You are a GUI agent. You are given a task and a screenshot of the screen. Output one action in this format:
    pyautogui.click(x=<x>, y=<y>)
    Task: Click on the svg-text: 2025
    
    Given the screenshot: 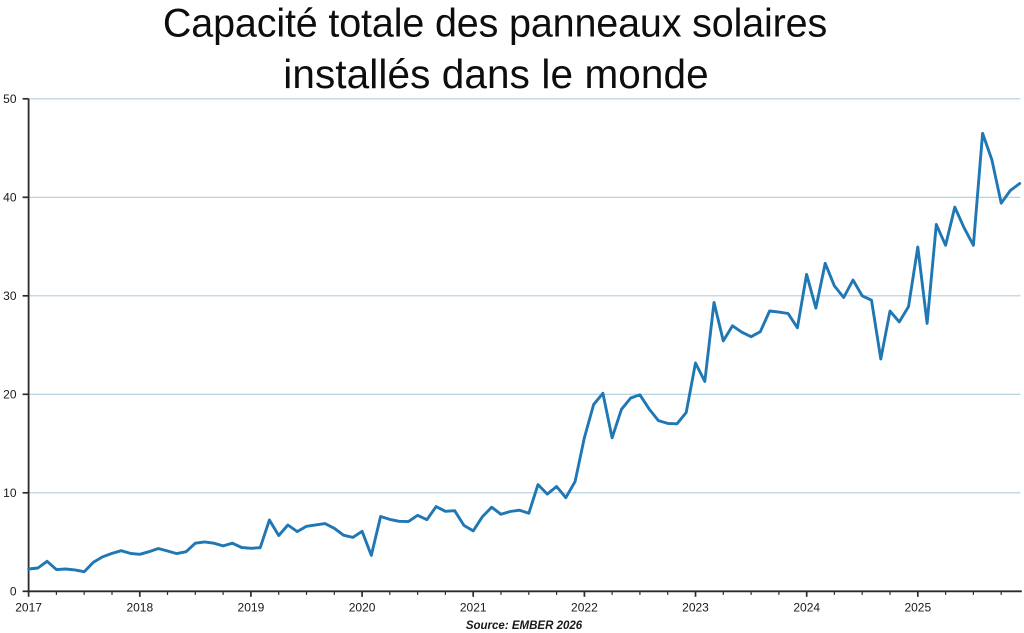 What is the action you would take?
    pyautogui.click(x=917, y=608)
    